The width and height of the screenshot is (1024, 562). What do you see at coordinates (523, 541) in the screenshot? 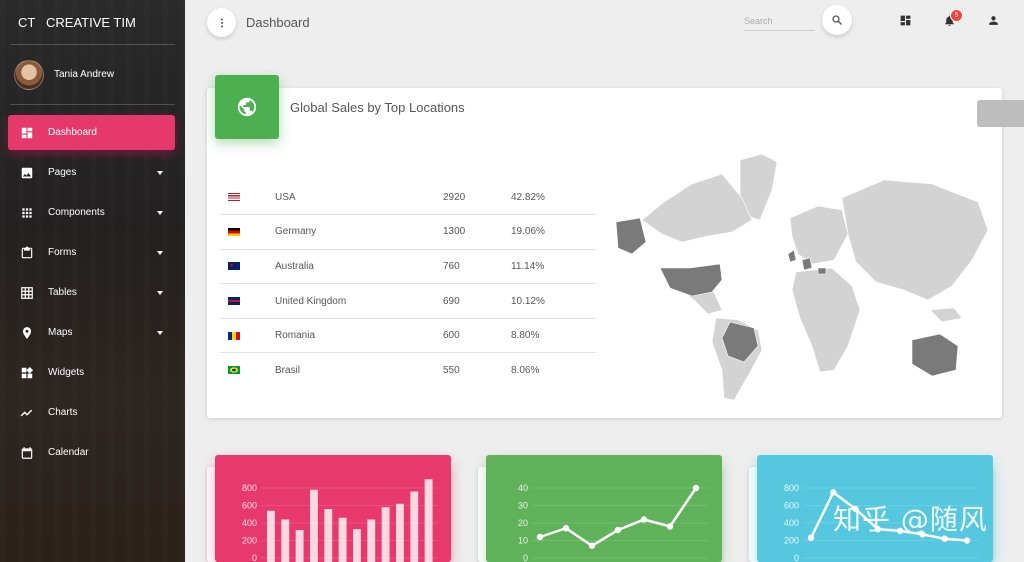
I see `y-tick-label: 10` at bounding box center [523, 541].